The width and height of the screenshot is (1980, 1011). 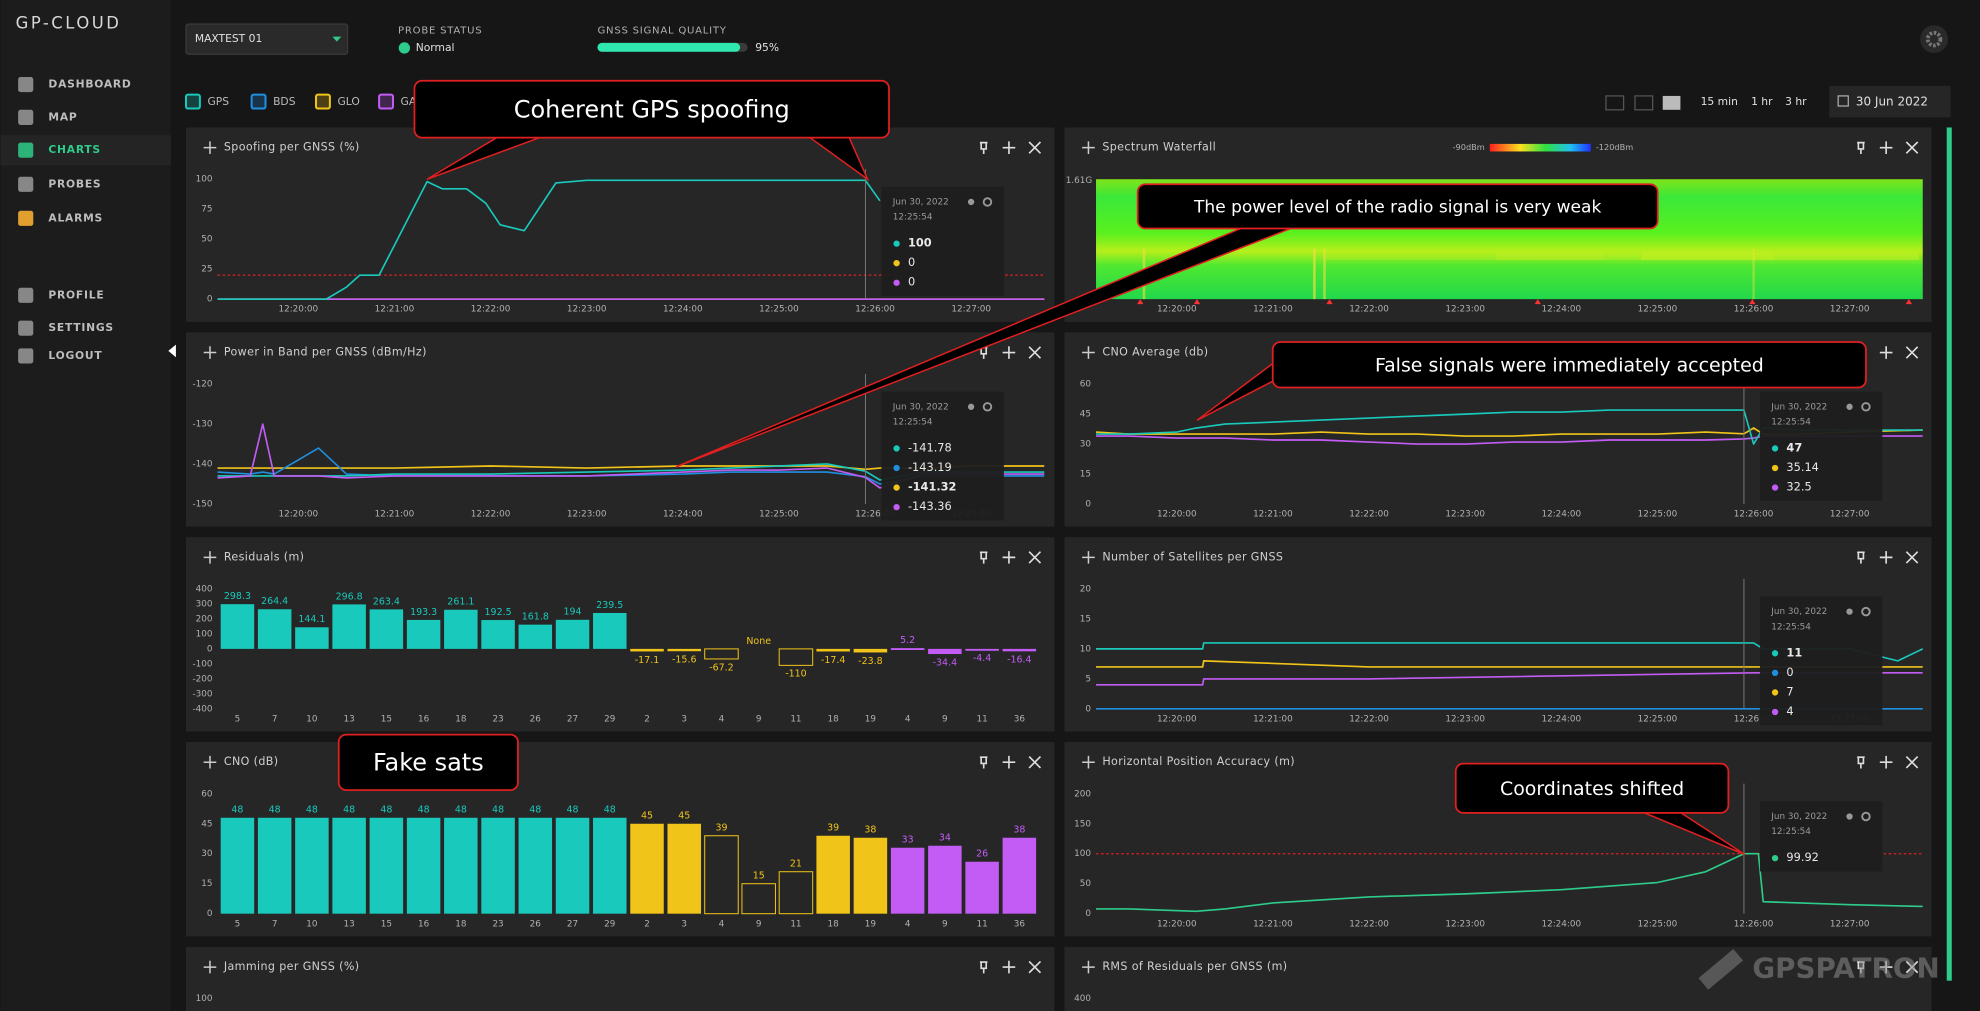 What do you see at coordinates (1615, 103) in the screenshot?
I see `view-list` at bounding box center [1615, 103].